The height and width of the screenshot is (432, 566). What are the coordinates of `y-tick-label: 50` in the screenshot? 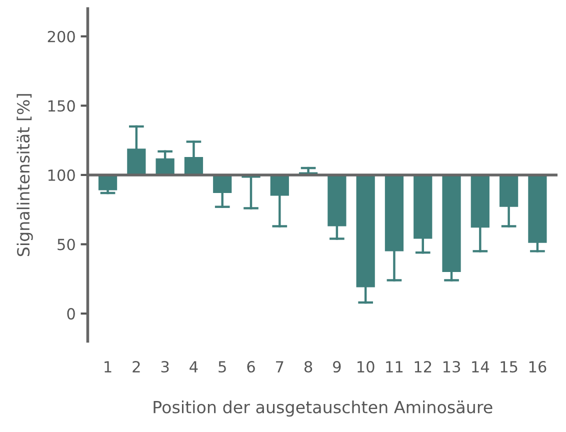 It's located at (66, 244).